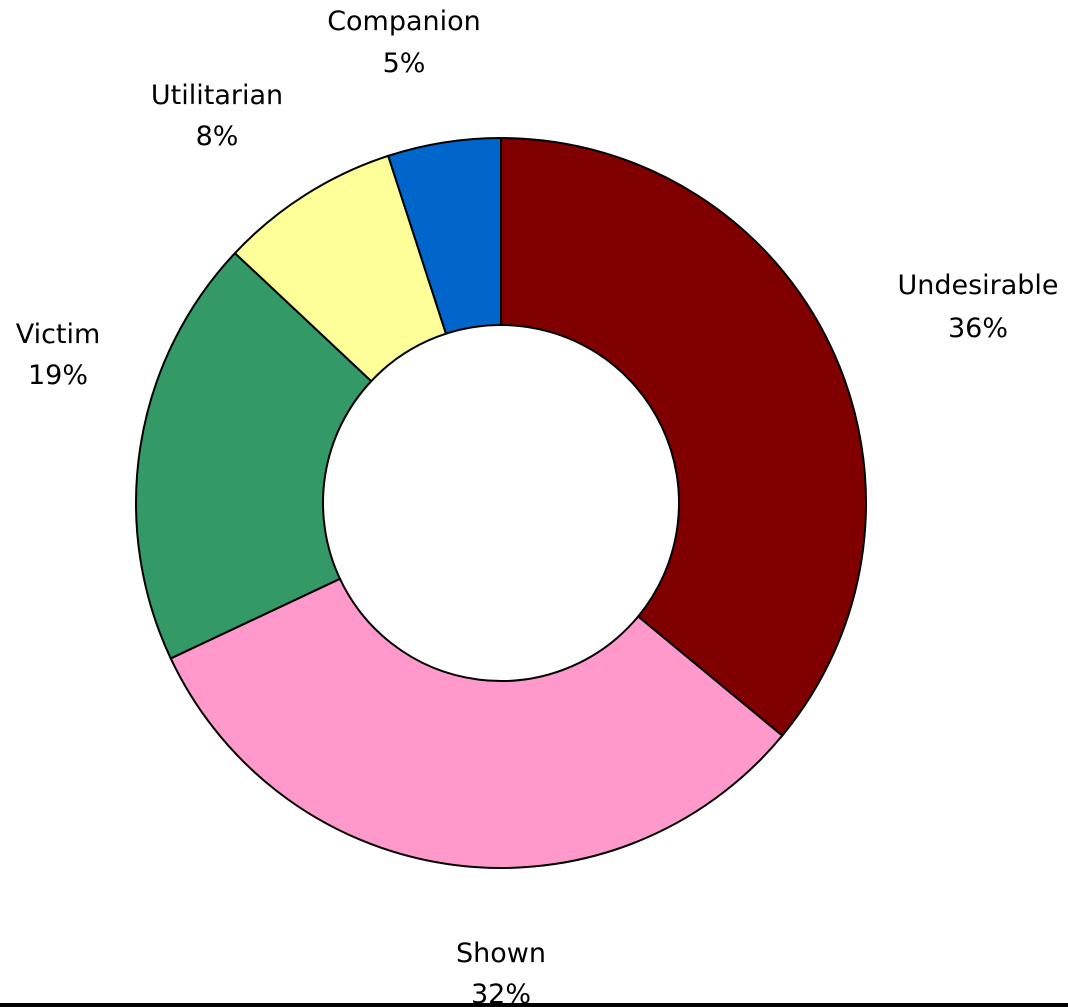 This screenshot has width=1068, height=1007. I want to click on label-shown-value: 32%, so click(501, 993).